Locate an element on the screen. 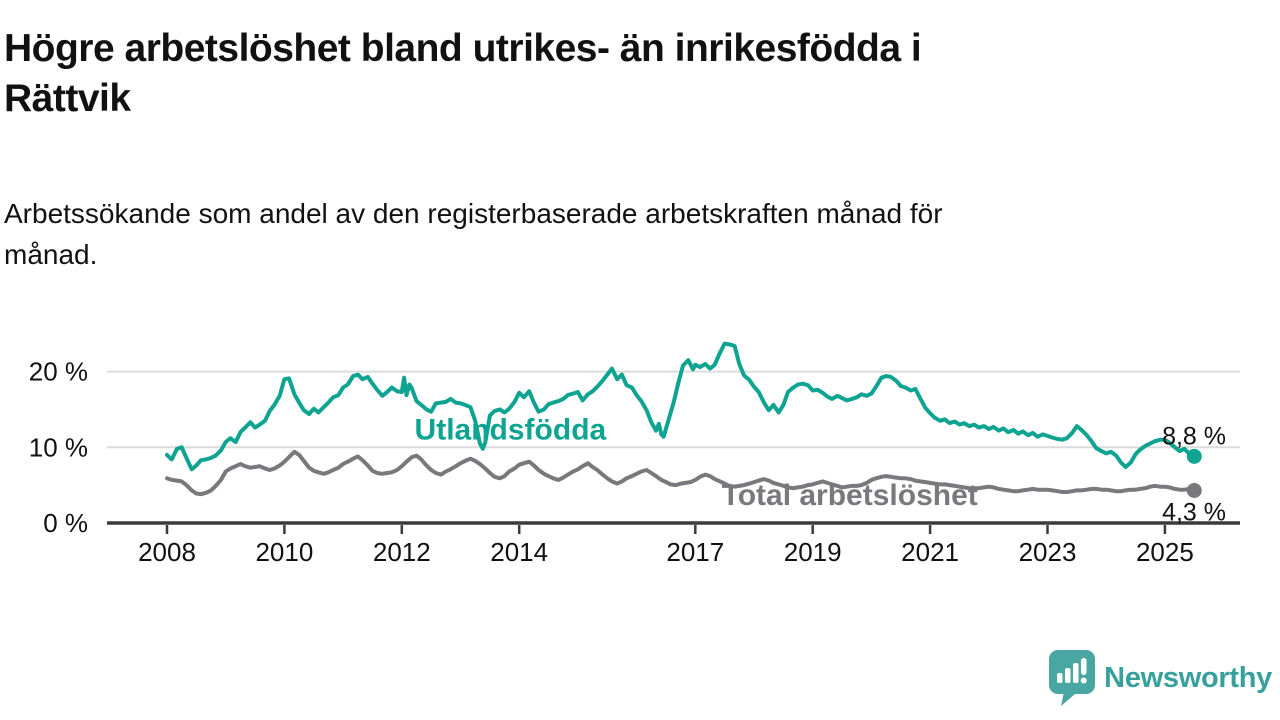  end-value-label-utlandsfodda: 8,8 % is located at coordinates (1194, 436).